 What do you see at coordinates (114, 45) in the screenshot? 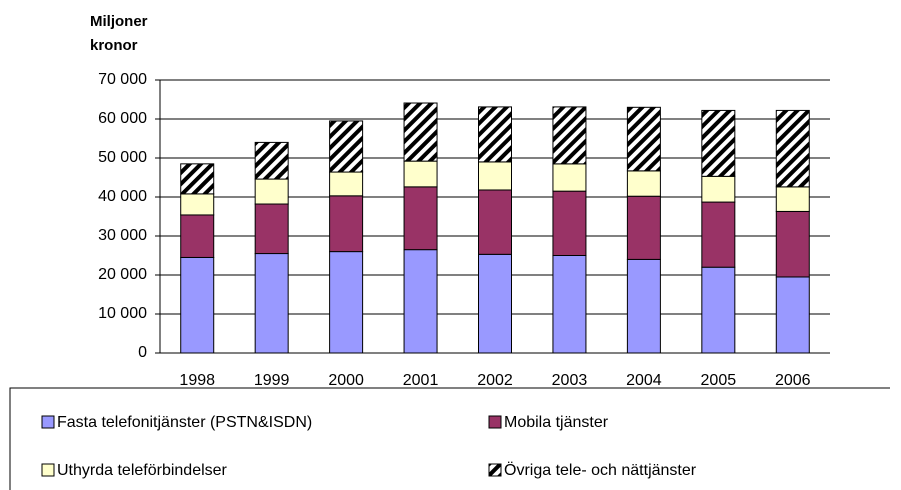
I see `y-axis-title: kronor` at bounding box center [114, 45].